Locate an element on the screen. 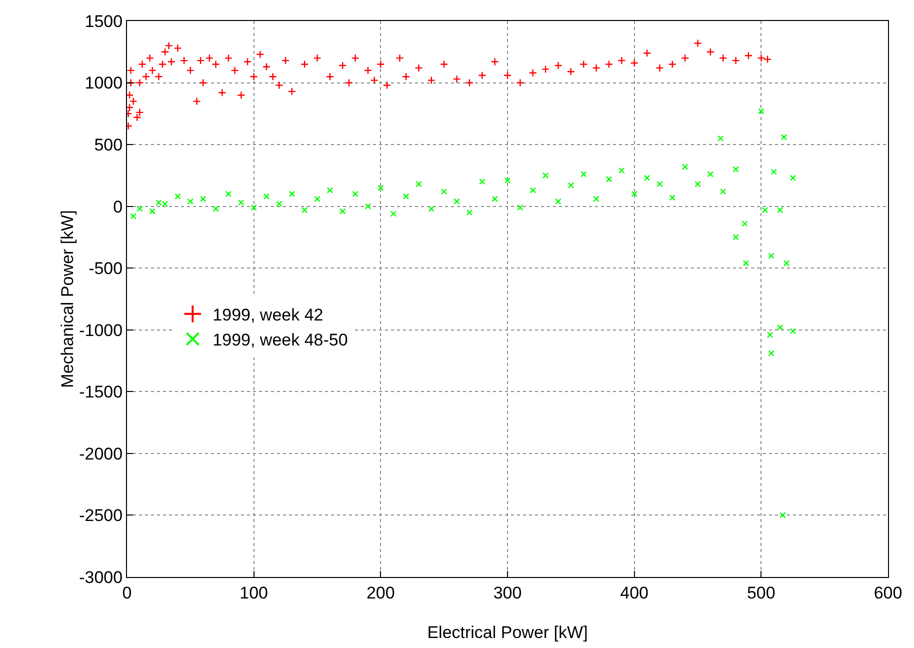 This screenshot has height=648, width=914. x-tick-label: 600 is located at coordinates (888, 592).